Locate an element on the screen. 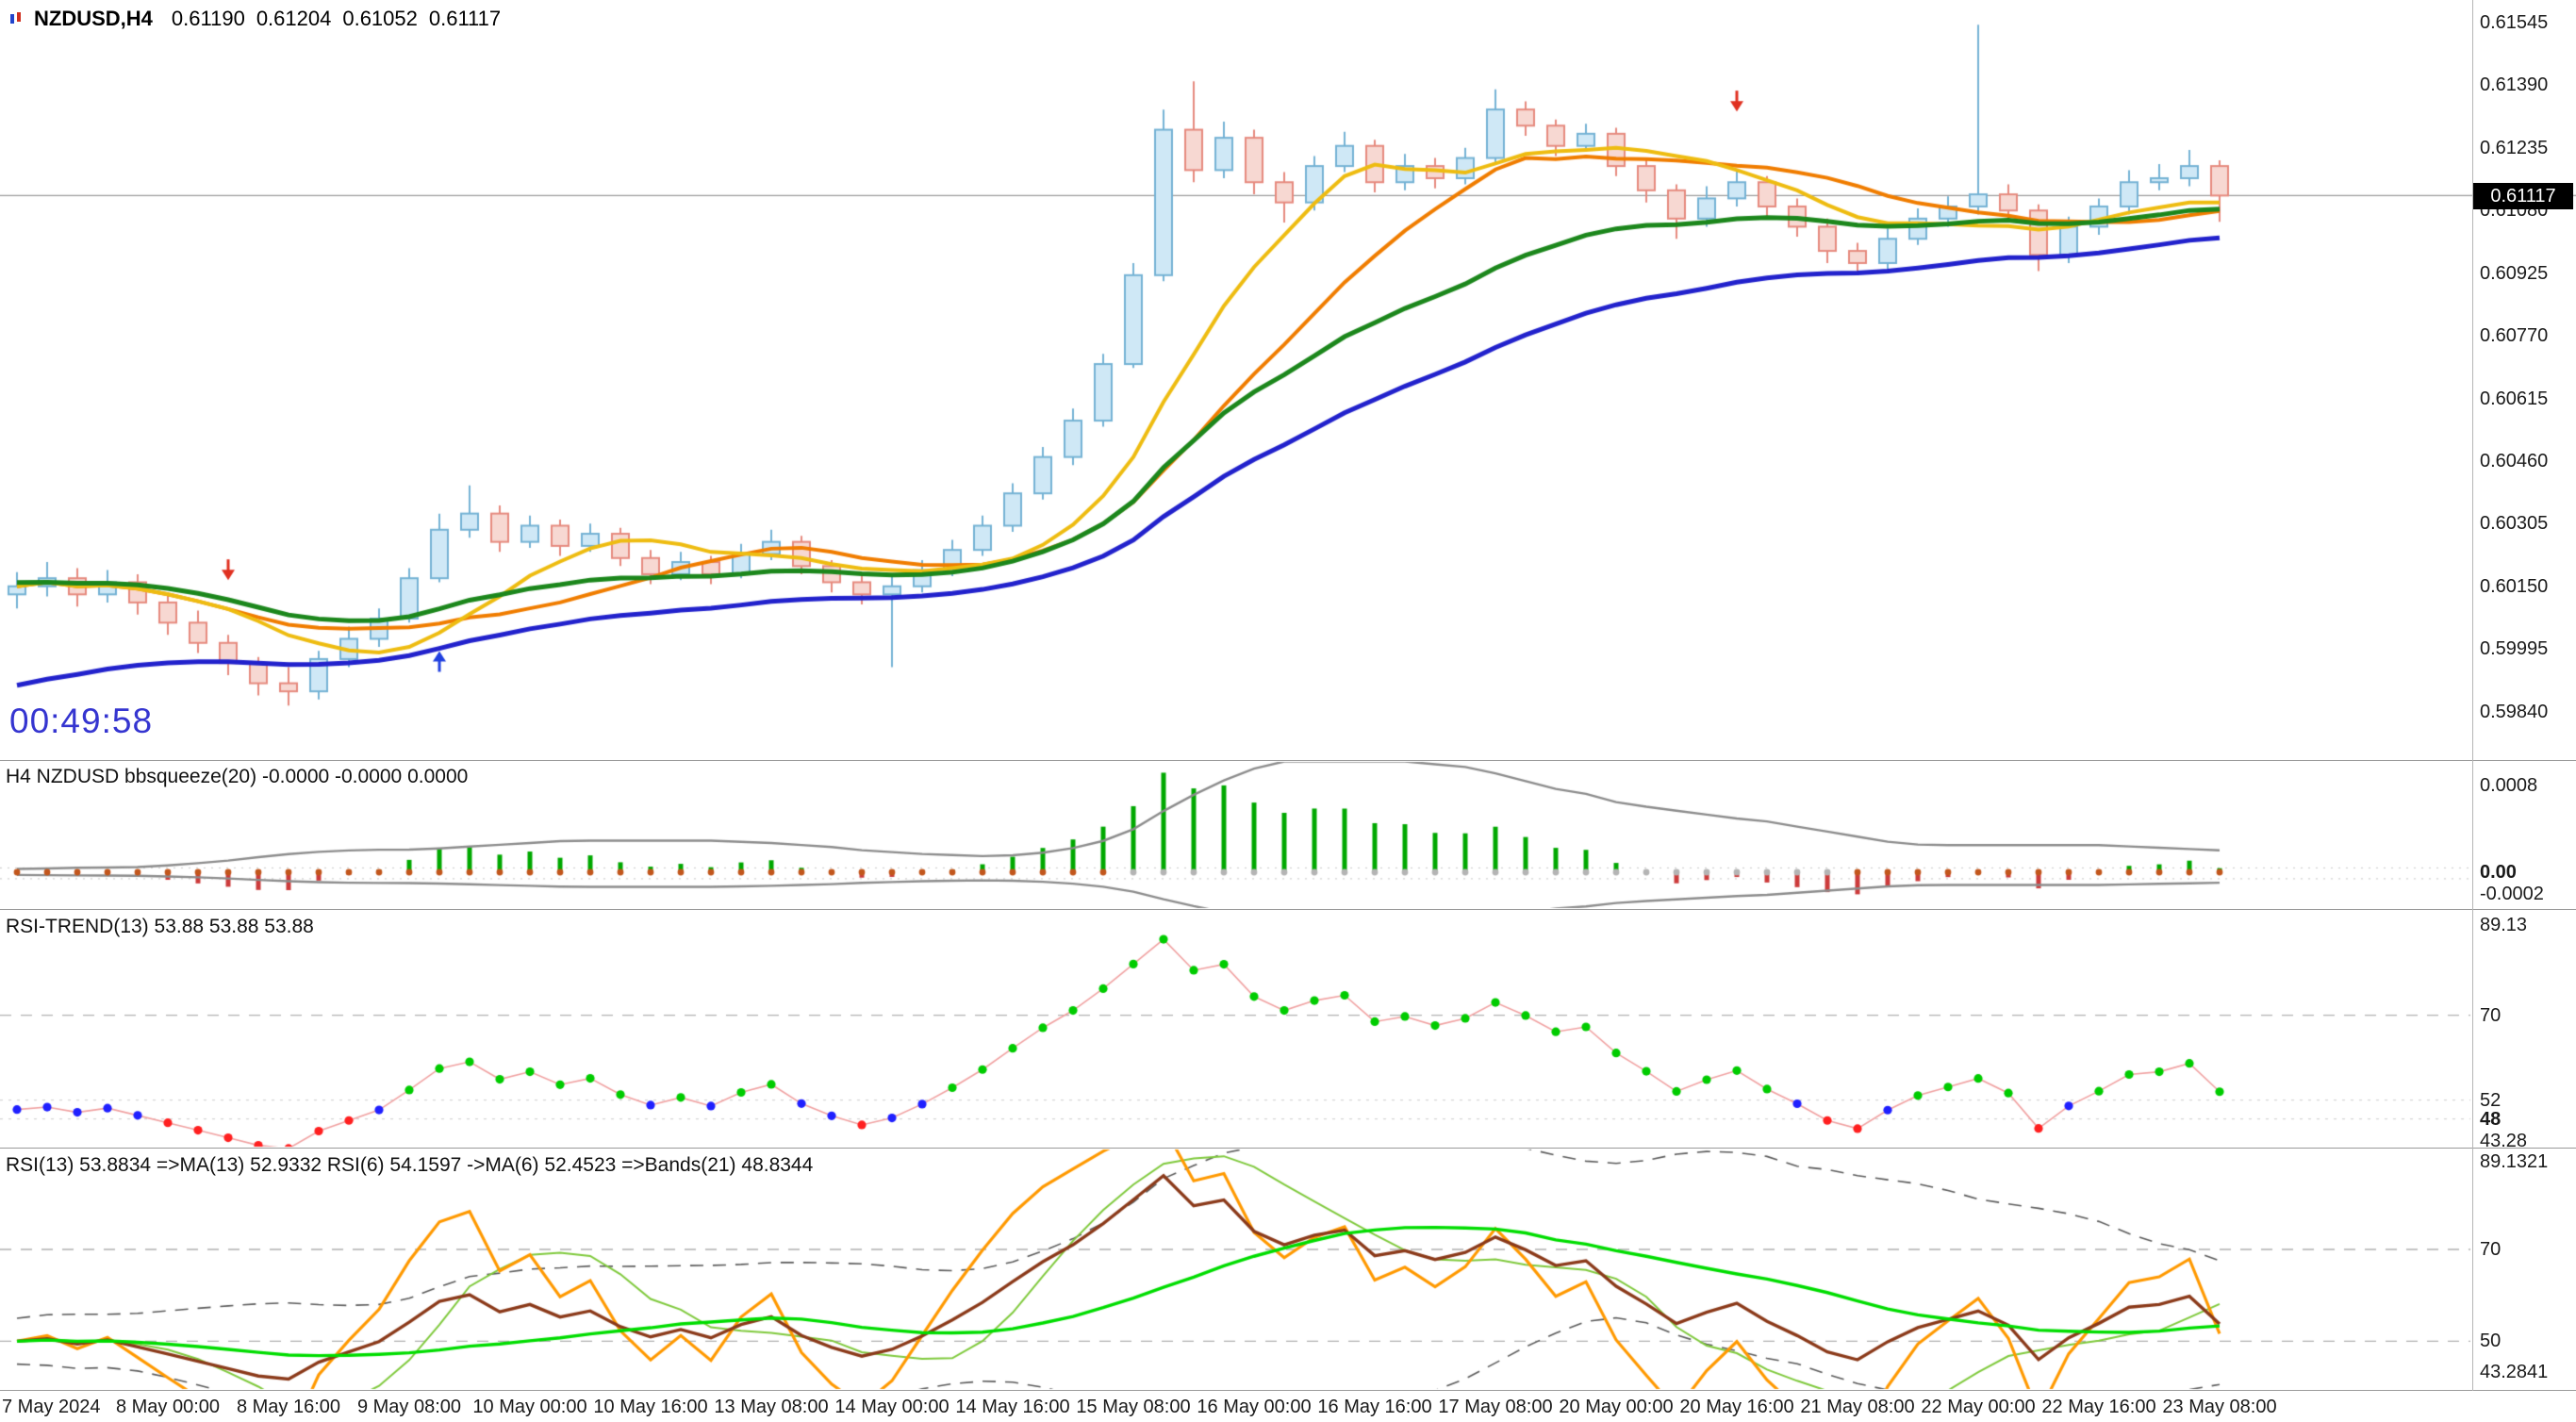  rsi-axis-label: 50 is located at coordinates (2491, 1341).